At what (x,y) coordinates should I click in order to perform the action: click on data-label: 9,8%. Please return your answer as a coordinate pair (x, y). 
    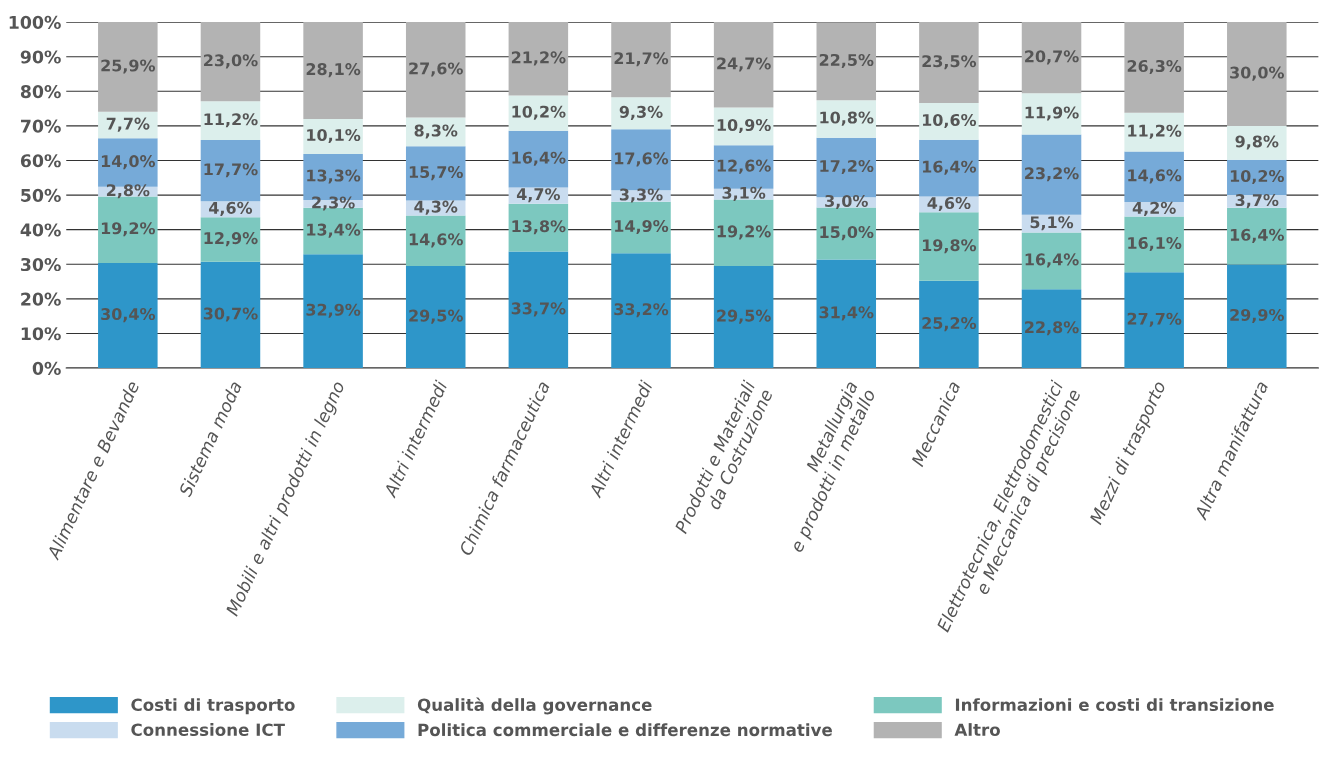
    Looking at the image, I should click on (1257, 142).